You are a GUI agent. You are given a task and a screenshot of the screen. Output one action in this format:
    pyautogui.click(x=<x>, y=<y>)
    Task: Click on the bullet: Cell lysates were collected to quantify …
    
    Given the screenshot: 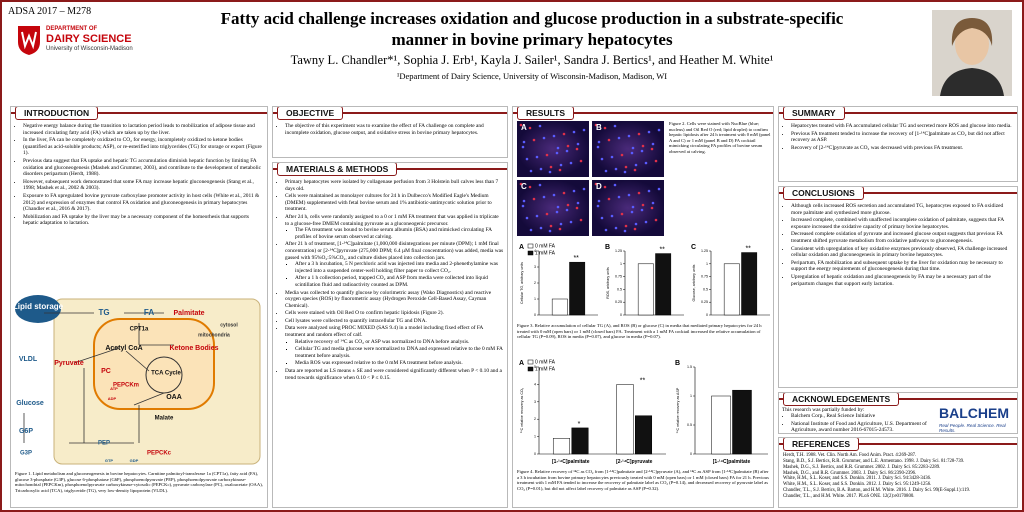 What is the action you would take?
    pyautogui.click(x=394, y=321)
    